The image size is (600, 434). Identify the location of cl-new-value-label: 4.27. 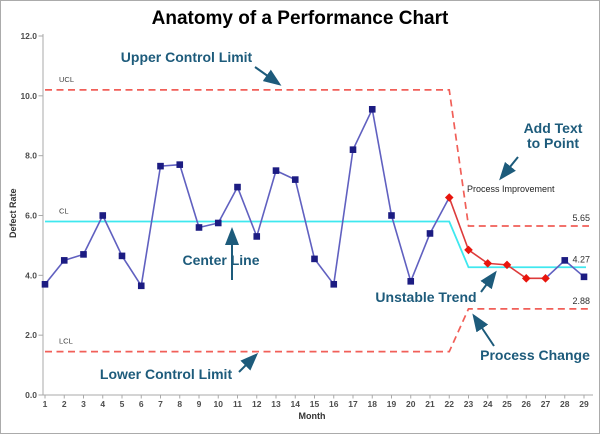
(581, 259).